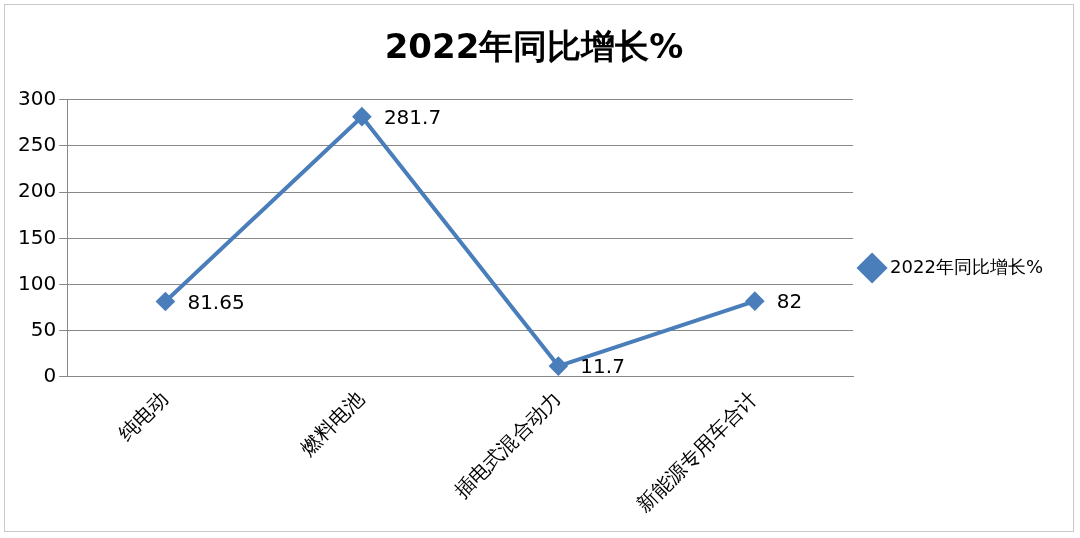 Image resolution: width=1080 pixels, height=538 pixels. I want to click on data-label: 281.7, so click(412, 116).